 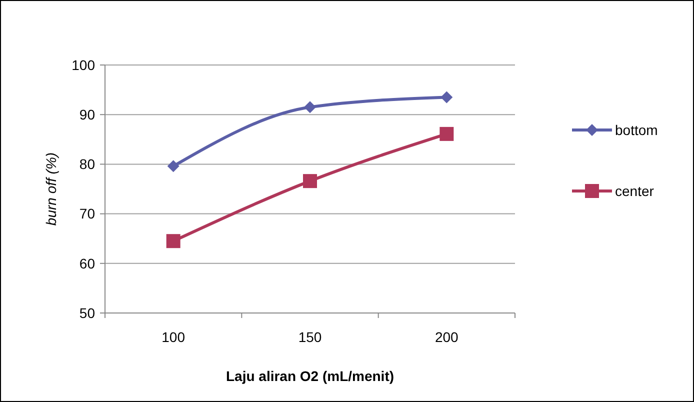 I want to click on x-tick-label: 200, so click(x=446, y=337).